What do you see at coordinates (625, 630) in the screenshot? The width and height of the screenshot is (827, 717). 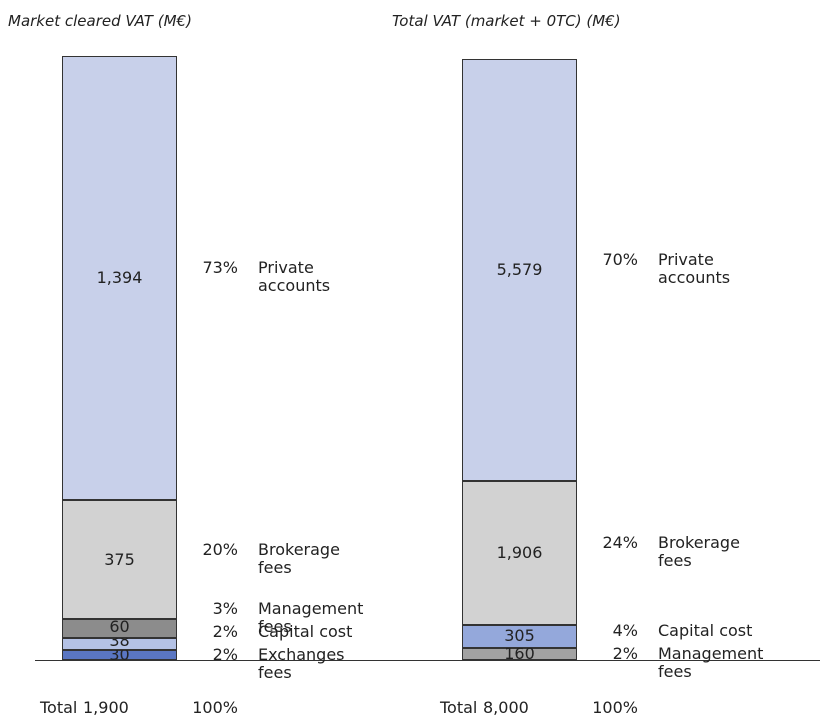 I see `share-label: 4%` at bounding box center [625, 630].